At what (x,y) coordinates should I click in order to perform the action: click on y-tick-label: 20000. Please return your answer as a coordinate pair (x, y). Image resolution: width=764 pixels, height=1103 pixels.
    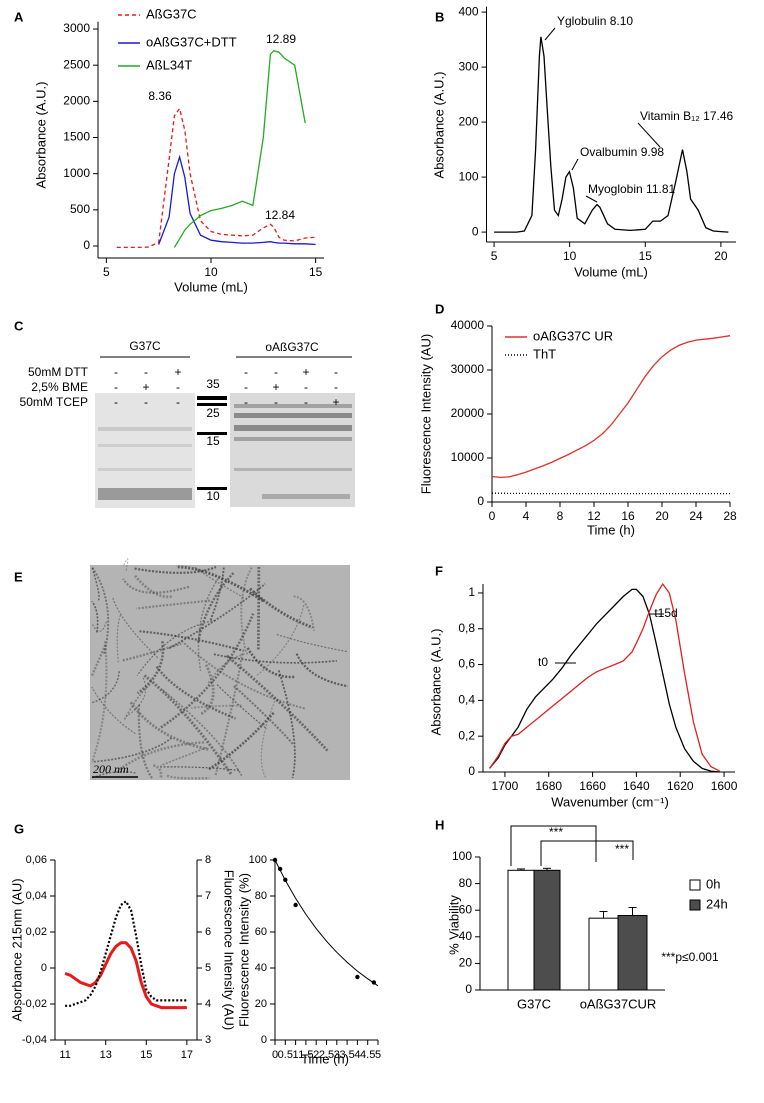
    Looking at the image, I should click on (468, 413).